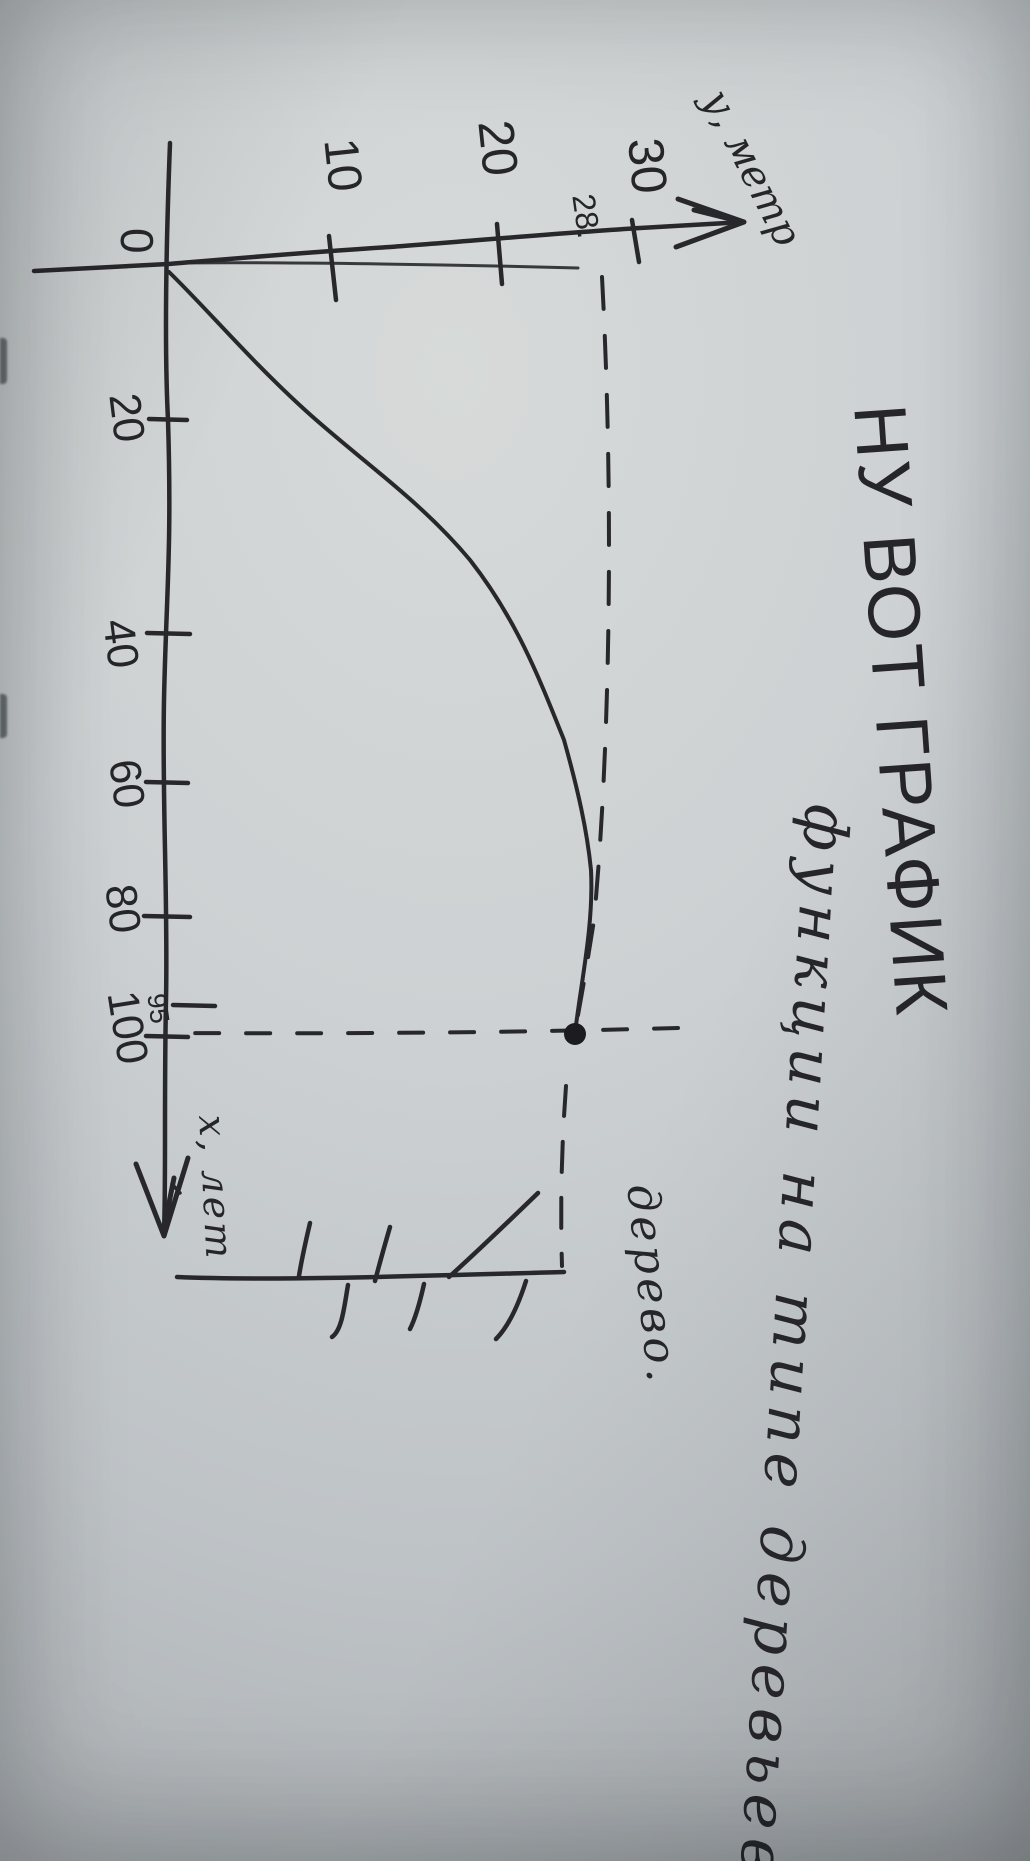 The width and height of the screenshot is (1030, 1861). Describe the element at coordinates (167, 687) in the screenshot. I see `x-axis-line` at that location.